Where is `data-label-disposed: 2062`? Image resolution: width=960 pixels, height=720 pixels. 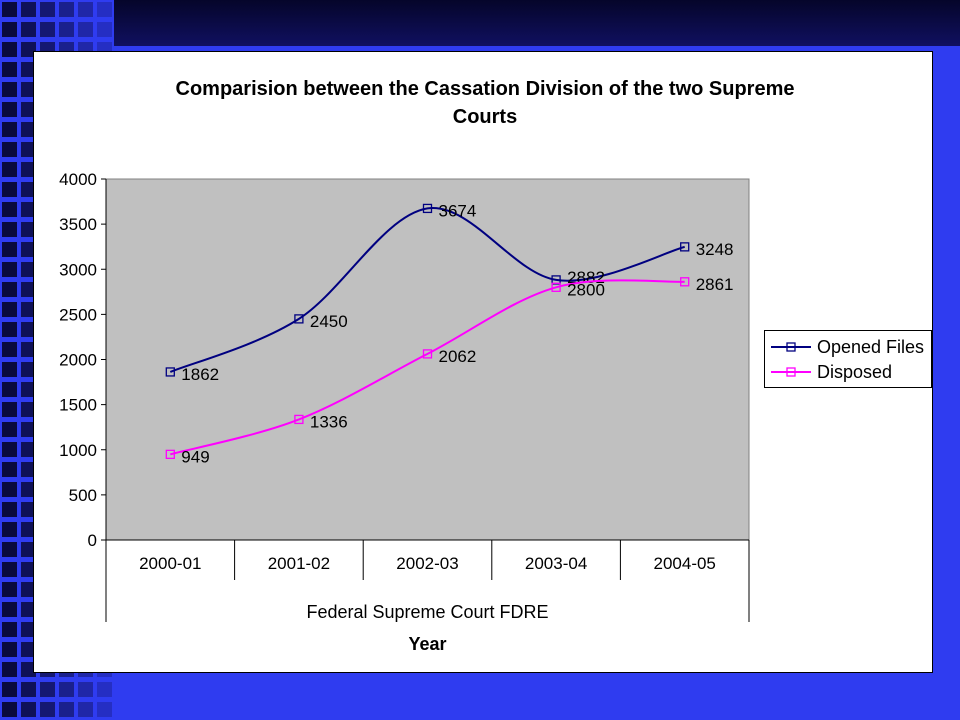
data-label-disposed: 2062 is located at coordinates (458, 356).